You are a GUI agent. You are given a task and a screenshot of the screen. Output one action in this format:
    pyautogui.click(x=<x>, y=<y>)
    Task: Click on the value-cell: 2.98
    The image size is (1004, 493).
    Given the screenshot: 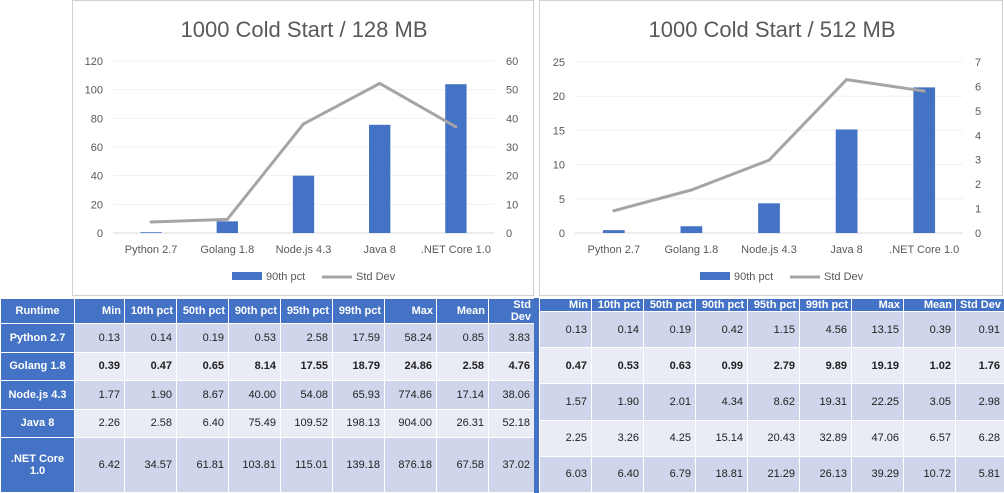 What is the action you would take?
    pyautogui.click(x=979, y=402)
    